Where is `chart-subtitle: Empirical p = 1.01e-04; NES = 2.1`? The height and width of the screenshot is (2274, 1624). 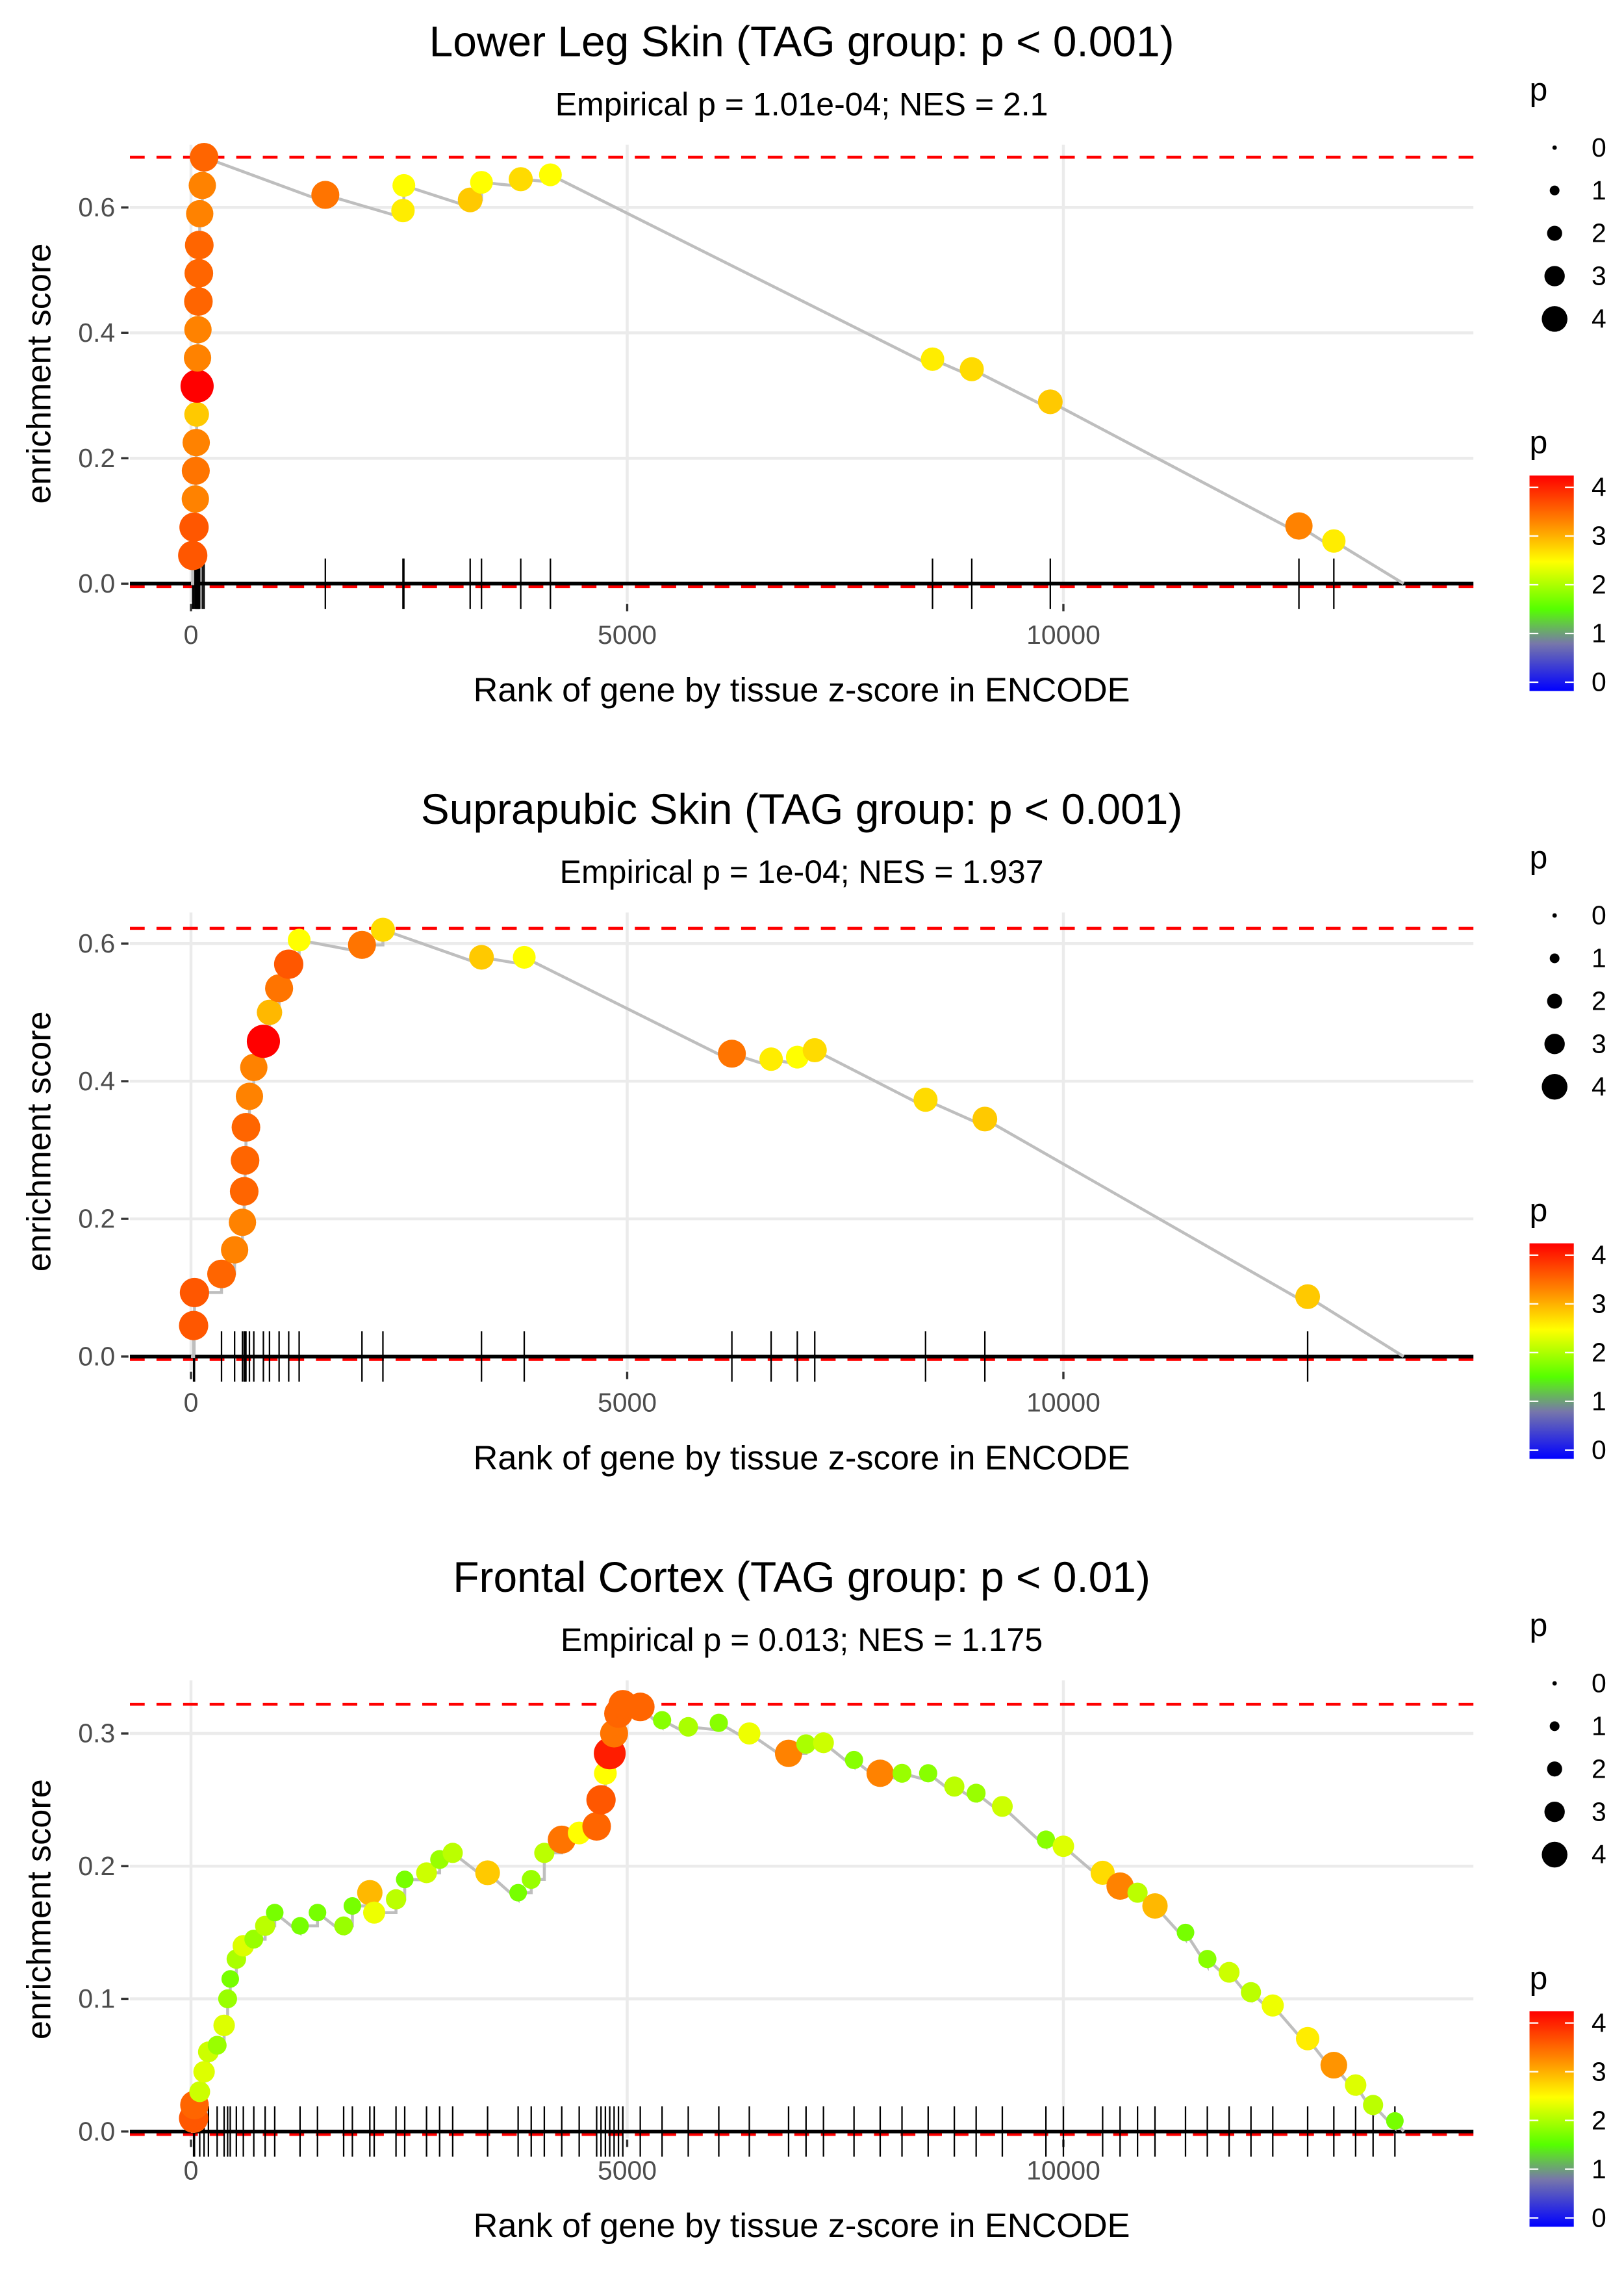
chart-subtitle: Empirical p = 1.01e-04; NES = 2.1 is located at coordinates (801, 104).